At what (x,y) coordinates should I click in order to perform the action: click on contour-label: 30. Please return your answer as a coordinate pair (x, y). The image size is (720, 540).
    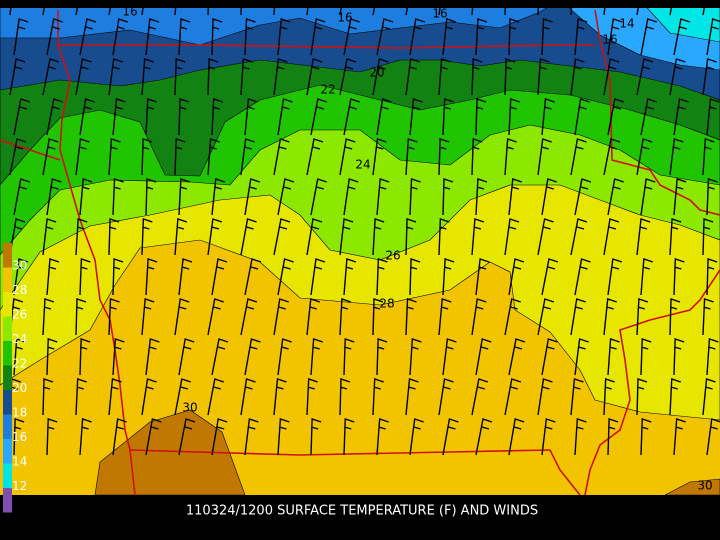
    Looking at the image, I should click on (189, 408).